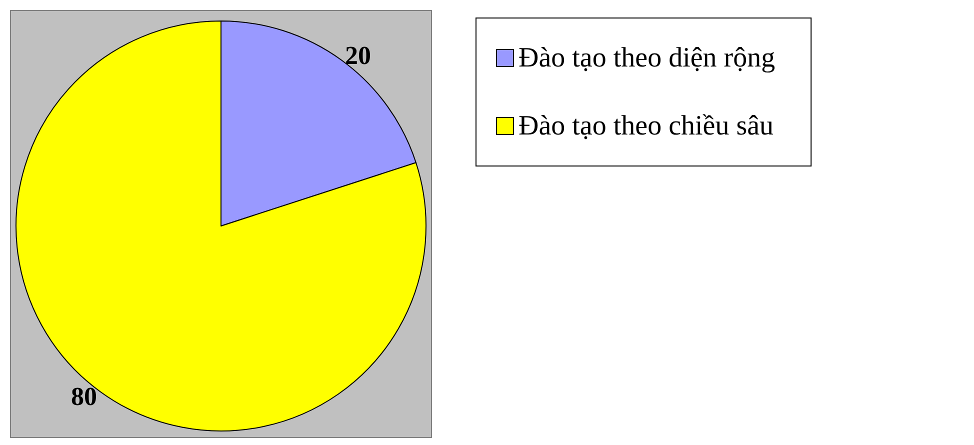 This screenshot has height=445, width=974. I want to click on data-label: 20, so click(358, 55).